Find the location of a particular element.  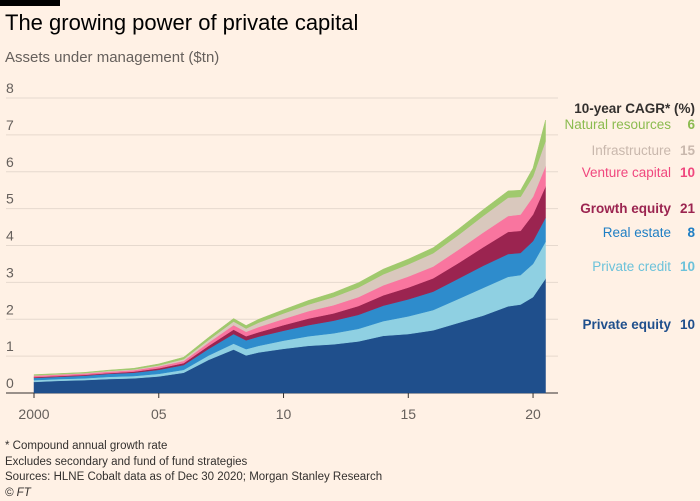

legend-title: 10-year CAGR* (%) is located at coordinates (634, 108).